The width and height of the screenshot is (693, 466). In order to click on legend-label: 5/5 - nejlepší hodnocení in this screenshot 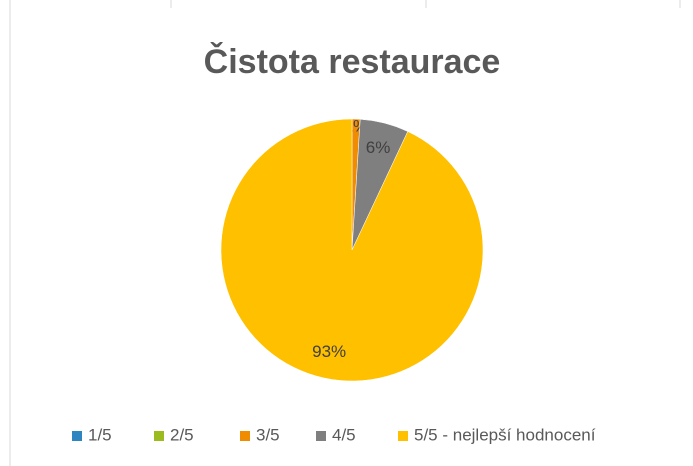, I will do `click(505, 434)`.